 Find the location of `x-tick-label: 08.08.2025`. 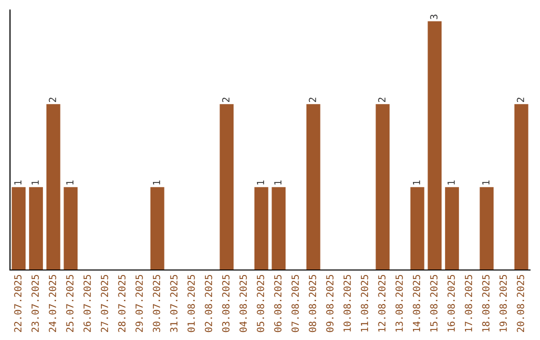

x-tick-label: 08.08.2025 is located at coordinates (312, 303).